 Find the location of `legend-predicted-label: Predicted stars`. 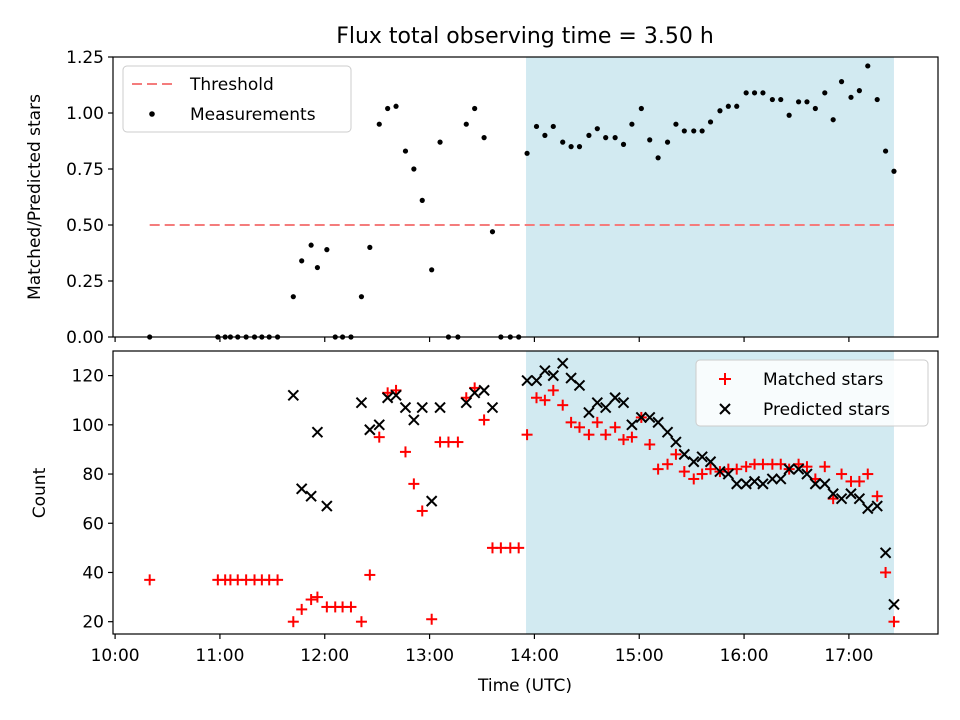

legend-predicted-label: Predicted stars is located at coordinates (826, 410).